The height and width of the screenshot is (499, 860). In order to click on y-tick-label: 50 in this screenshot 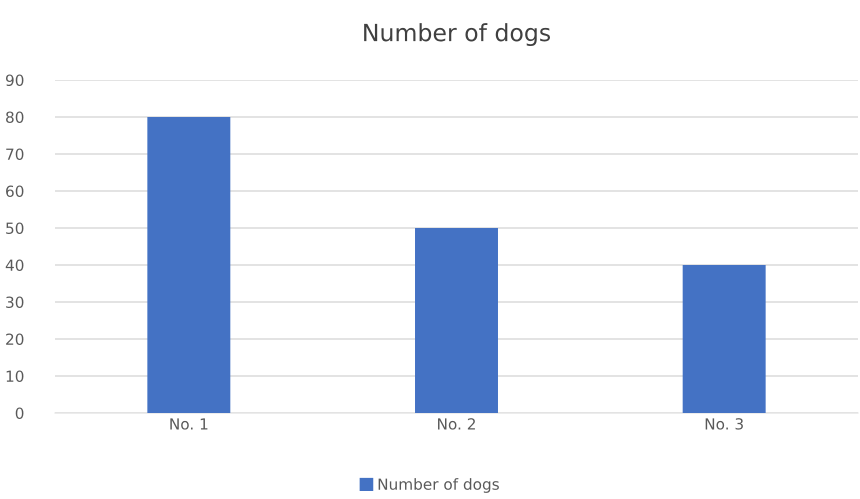, I will do `click(15, 228)`.